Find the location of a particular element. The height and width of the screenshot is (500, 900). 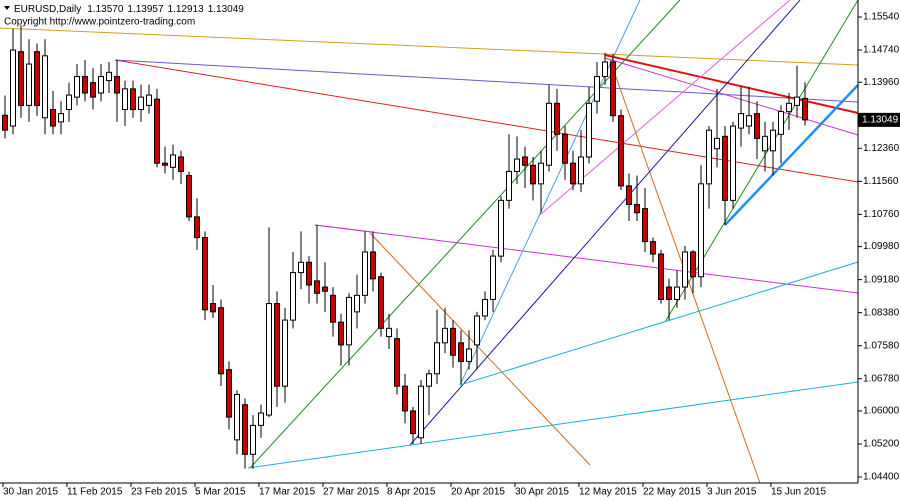

y-tick-label: 1.11560 is located at coordinates (881, 181).